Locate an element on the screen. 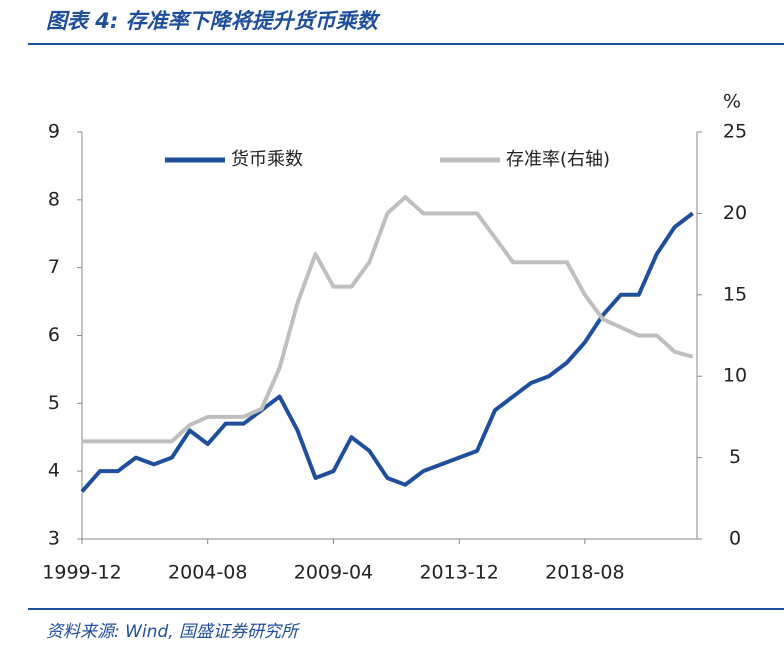  y2-tick-label: 15 is located at coordinates (735, 294).